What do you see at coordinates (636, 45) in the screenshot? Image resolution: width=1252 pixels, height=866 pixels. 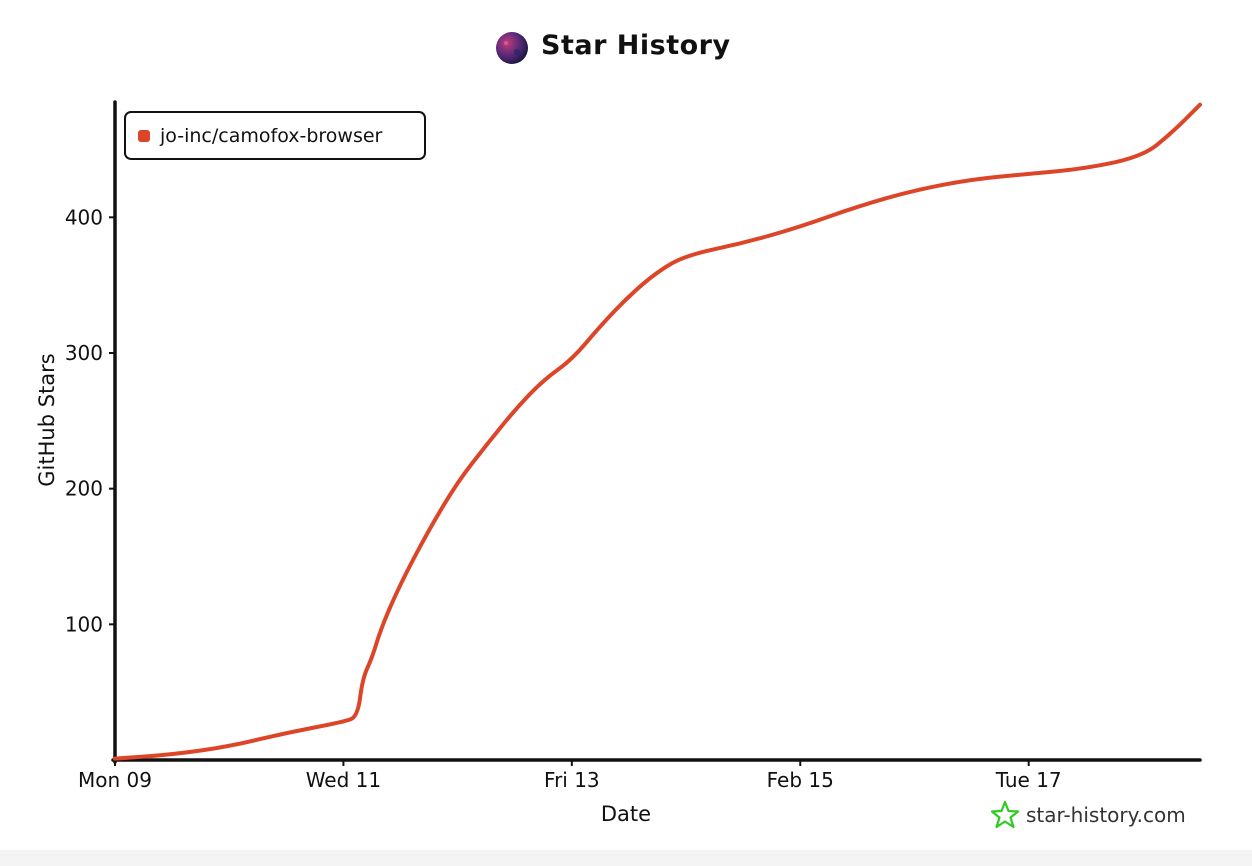 I see `chart-title: Star History` at bounding box center [636, 45].